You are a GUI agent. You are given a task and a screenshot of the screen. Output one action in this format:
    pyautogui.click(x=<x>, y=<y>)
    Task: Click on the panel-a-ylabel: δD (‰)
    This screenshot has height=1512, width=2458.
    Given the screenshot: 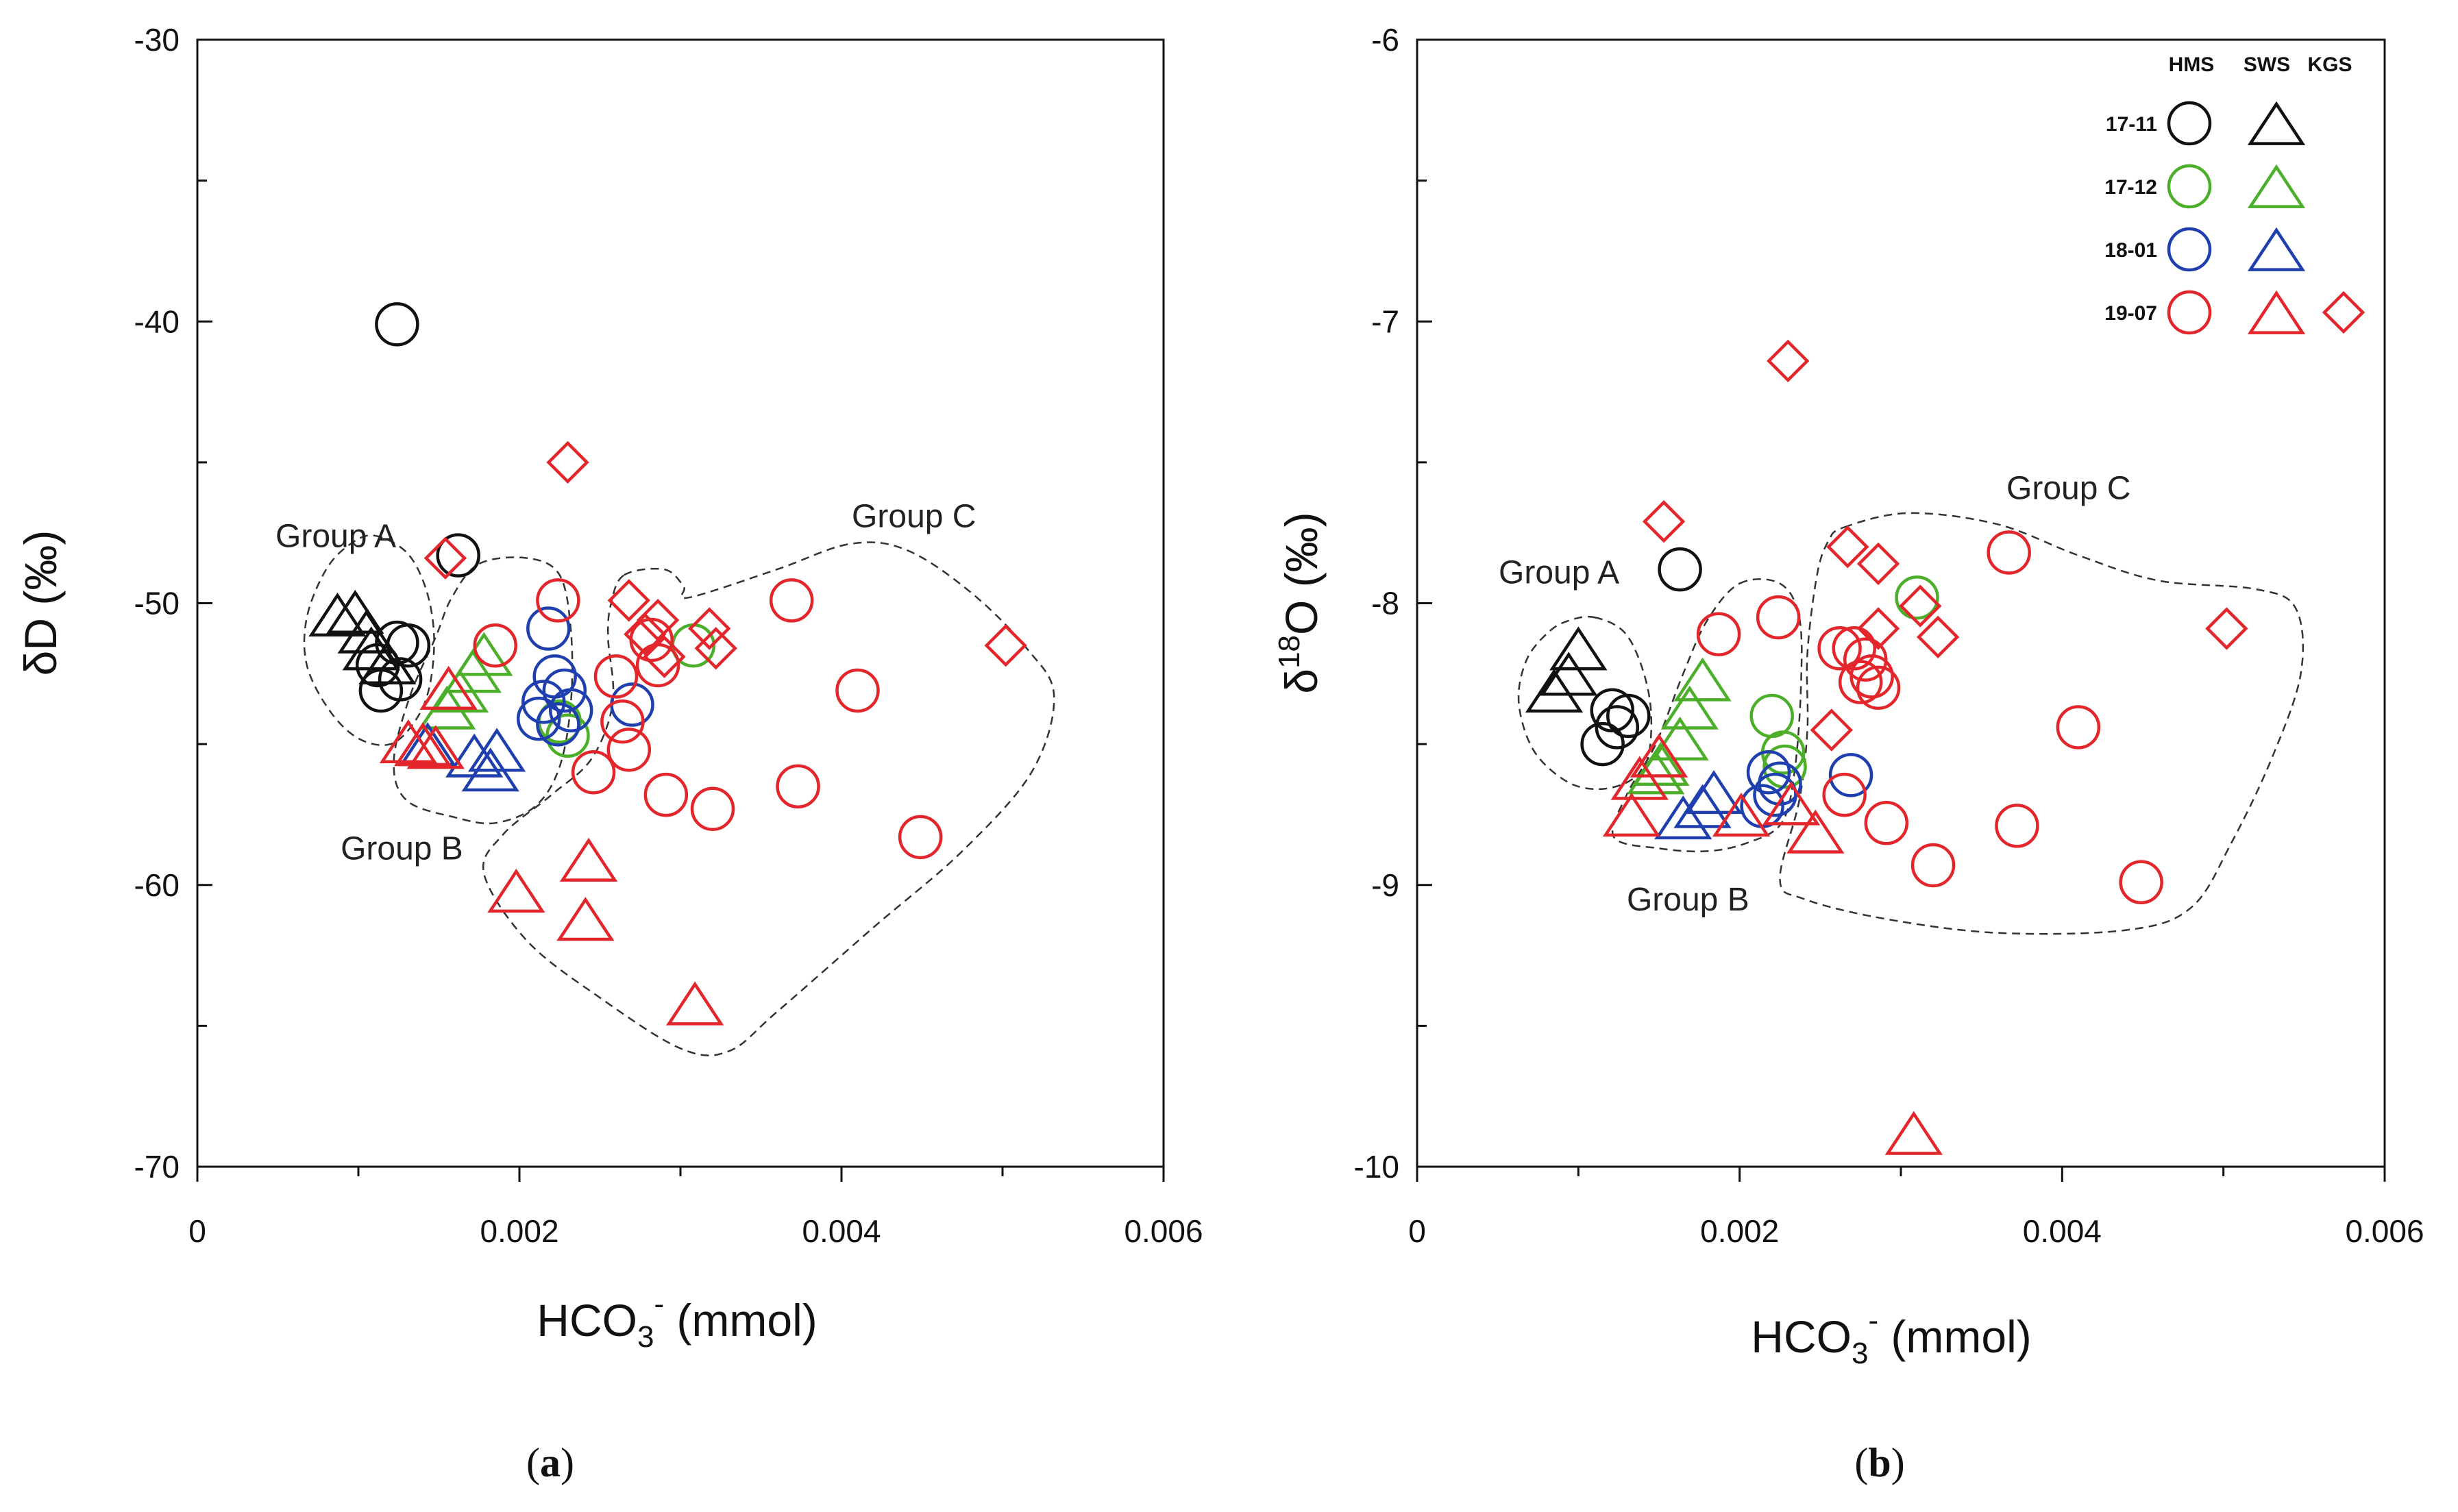 What is the action you would take?
    pyautogui.click(x=40, y=603)
    